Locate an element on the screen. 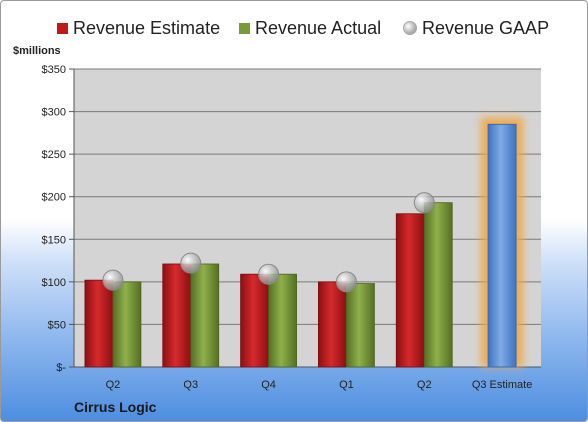  legend-item-gaap: Revenue GAAP is located at coordinates (476, 28).